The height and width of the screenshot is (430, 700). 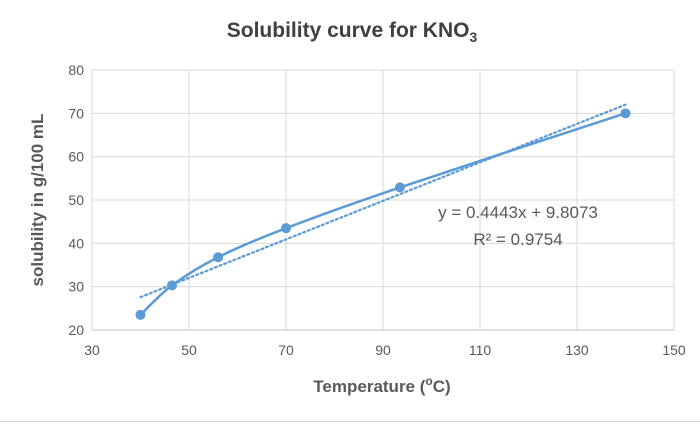 I want to click on x-tick-label: 90, so click(x=383, y=350).